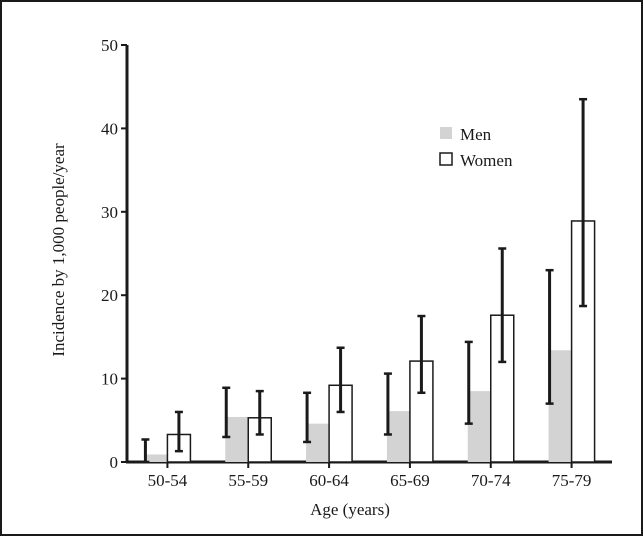 The width and height of the screenshot is (643, 536). Describe the element at coordinates (114, 254) in the screenshot. I see `y-ticks: 0 10 20 30 40 50` at that location.